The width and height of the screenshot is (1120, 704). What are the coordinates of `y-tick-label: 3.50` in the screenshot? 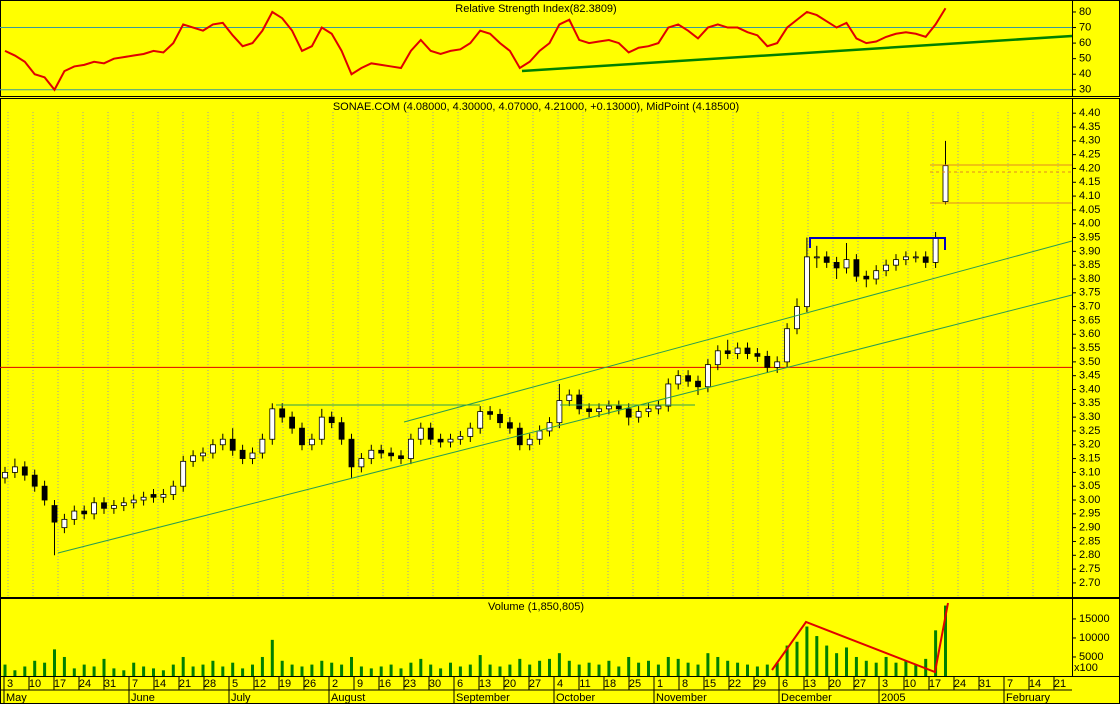 It's located at (1089, 362).